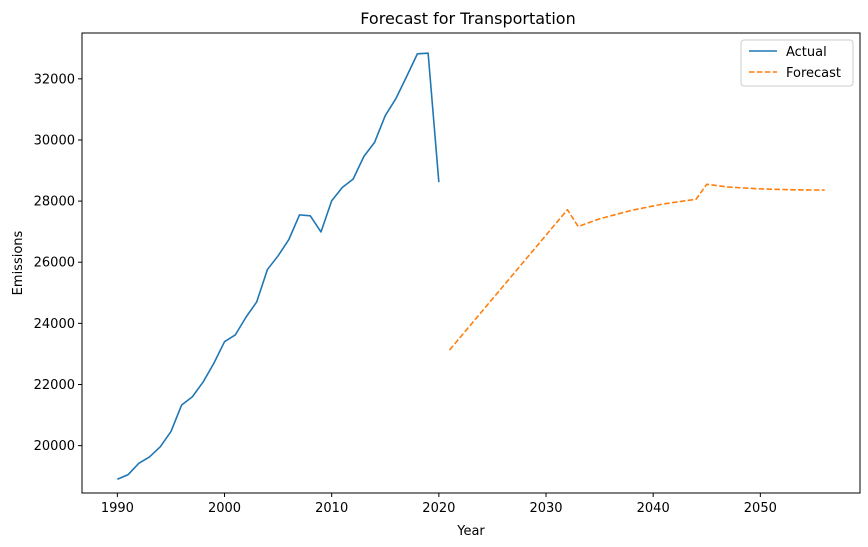  Describe the element at coordinates (470, 531) in the screenshot. I see `x-axis-label: Year` at that location.